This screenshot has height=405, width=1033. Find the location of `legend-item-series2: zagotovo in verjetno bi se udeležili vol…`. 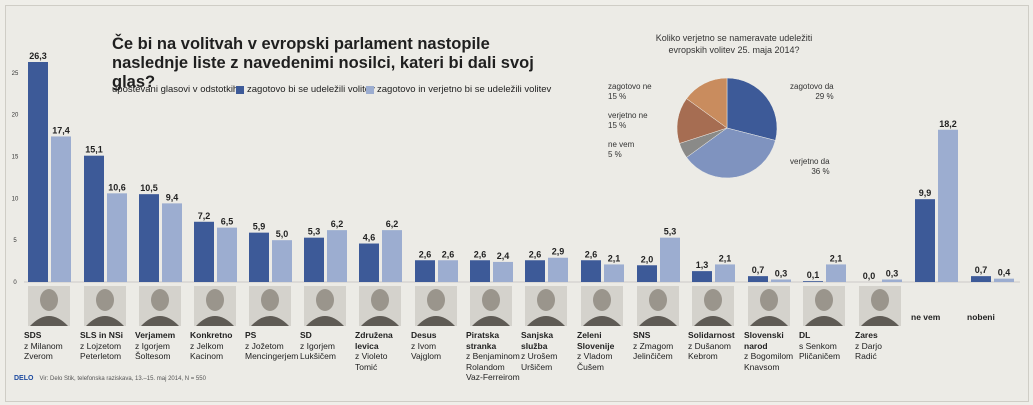

legend-item-series2: zagotovo in verjetno bi se udeležili vol… is located at coordinates (458, 89).